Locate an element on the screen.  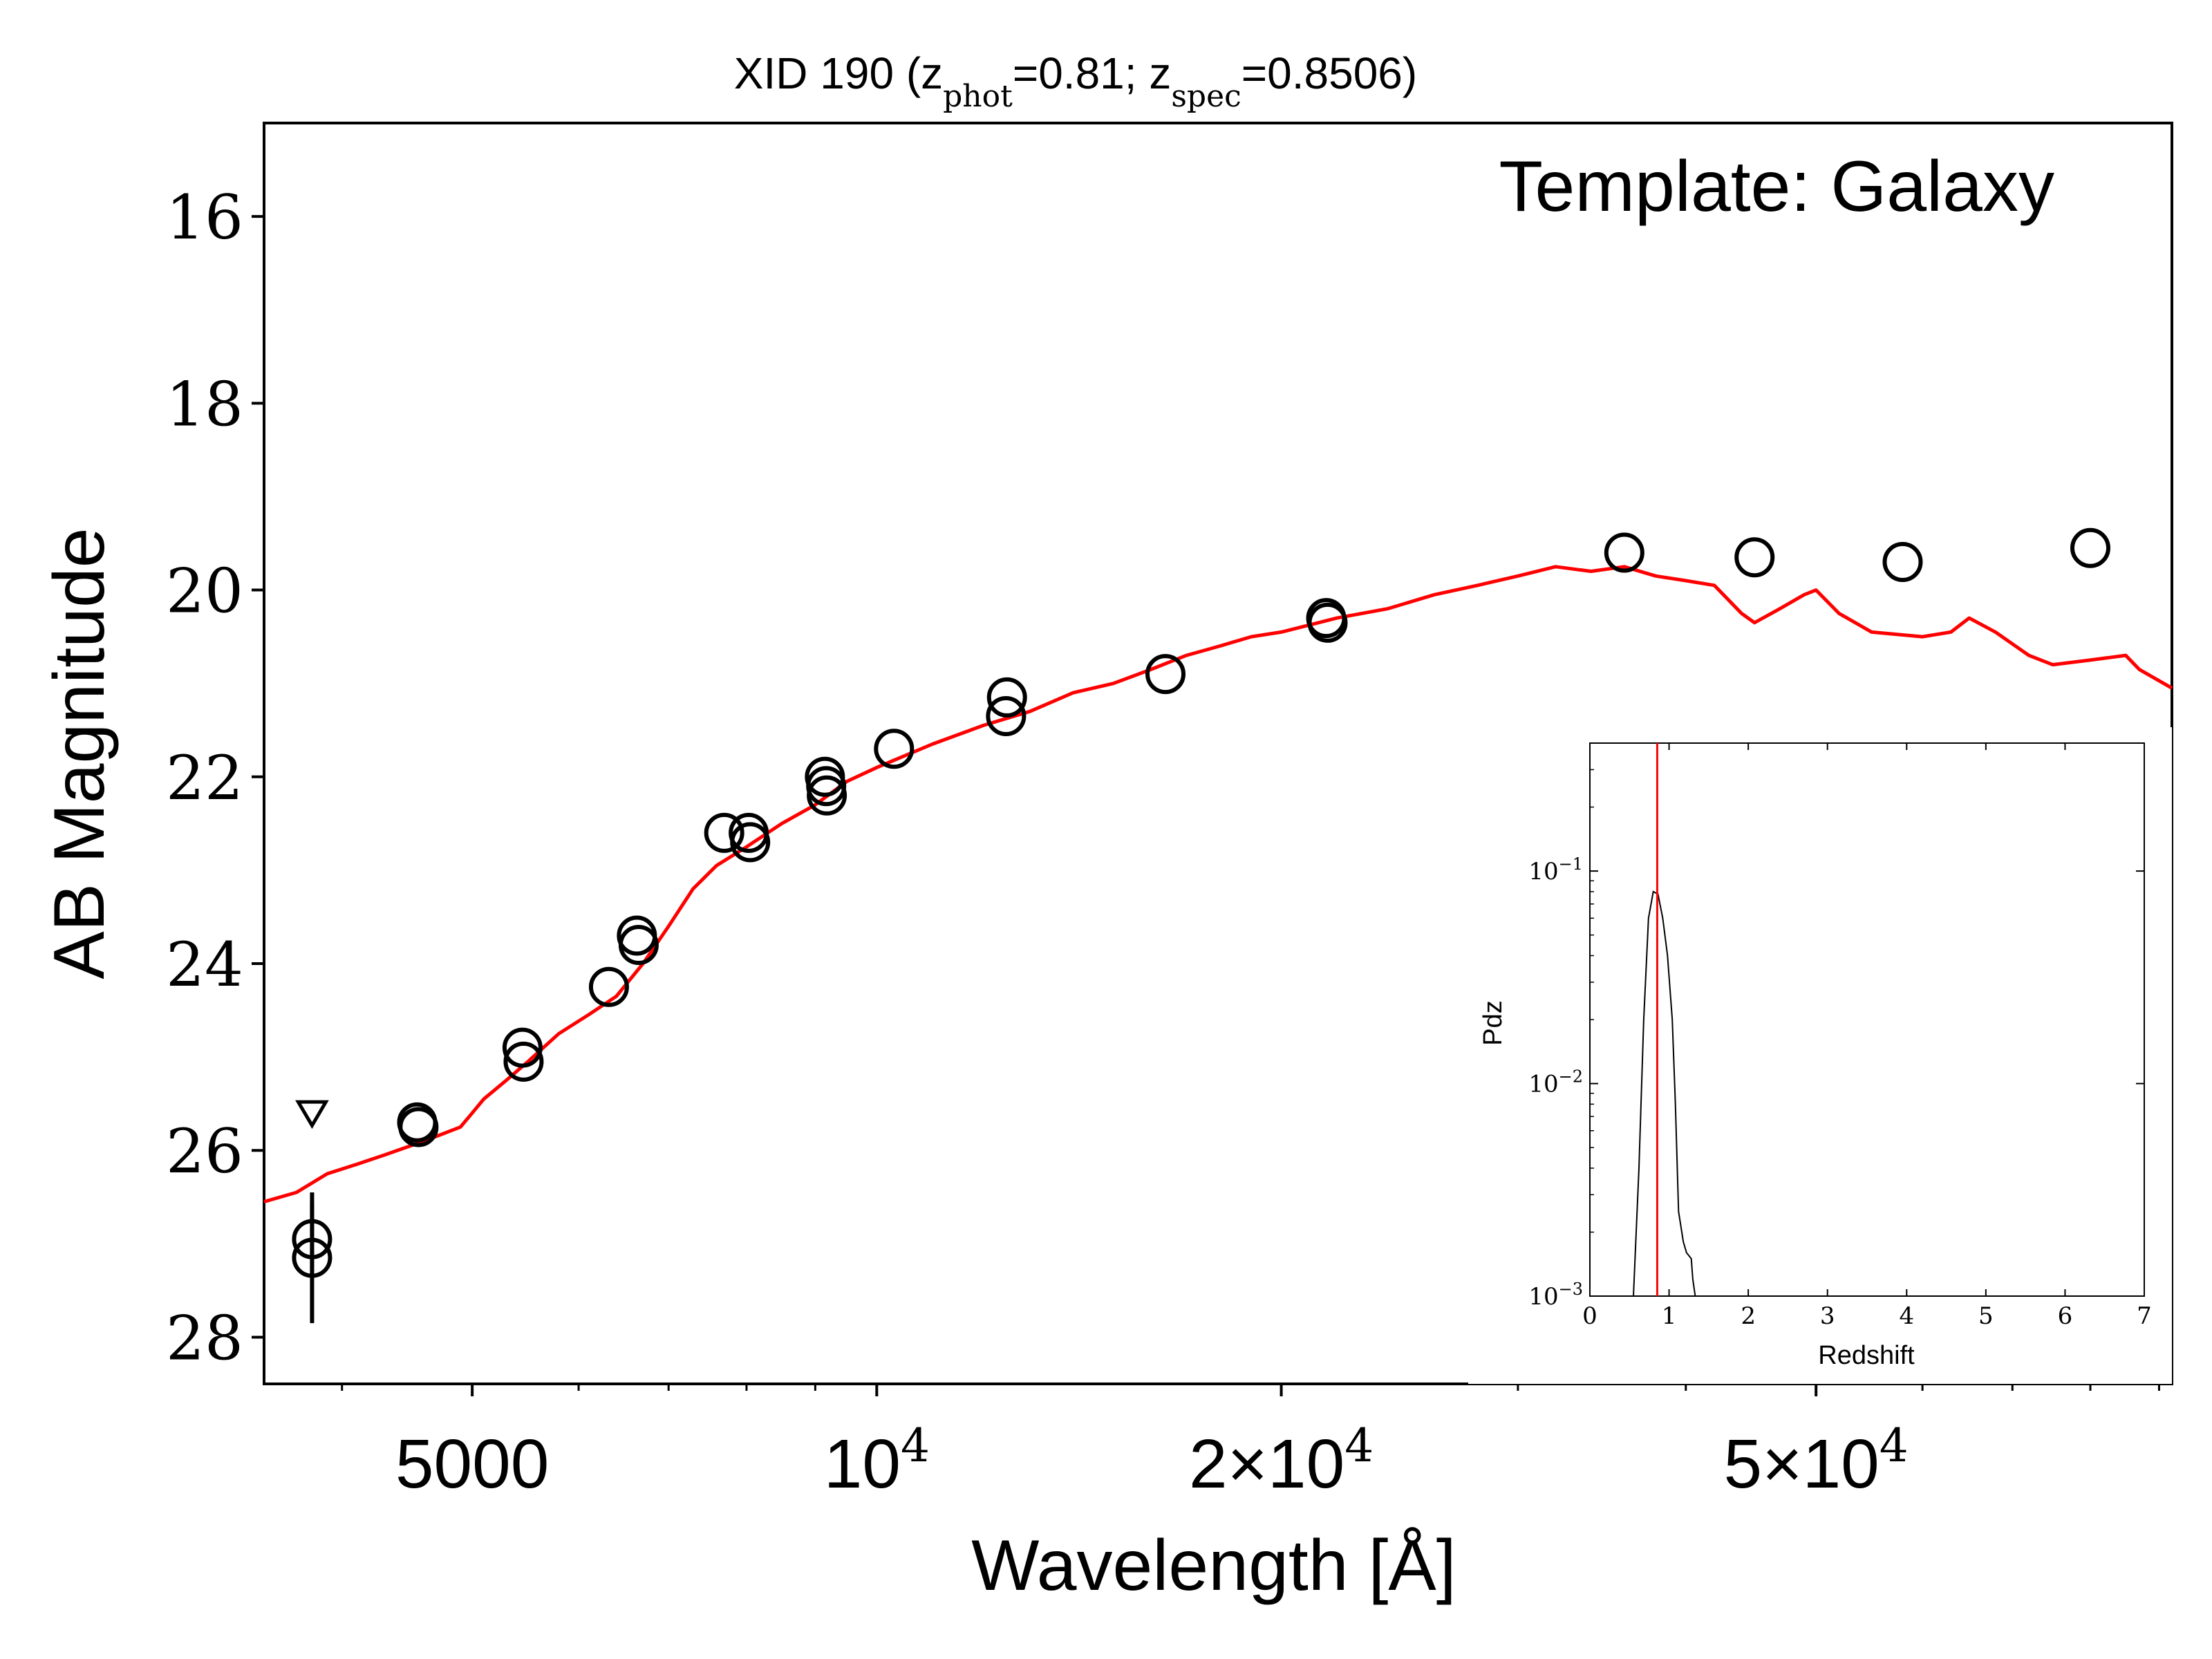
inset-x-tick-label: 4 is located at coordinates (1906, 1316).